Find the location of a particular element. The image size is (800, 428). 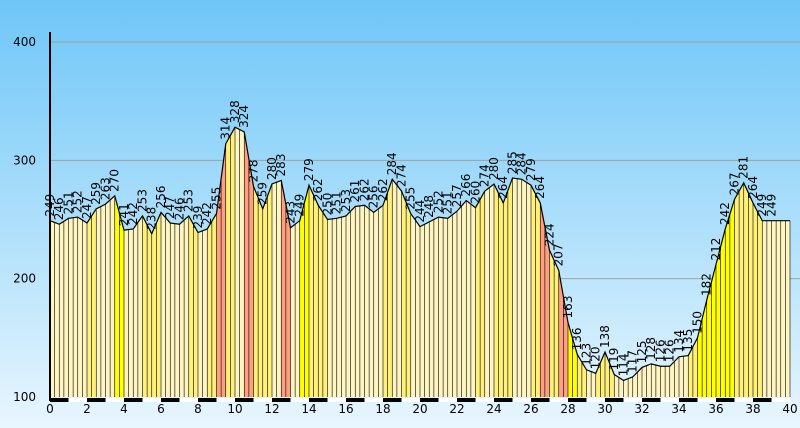

data-label: 278 is located at coordinates (254, 170).